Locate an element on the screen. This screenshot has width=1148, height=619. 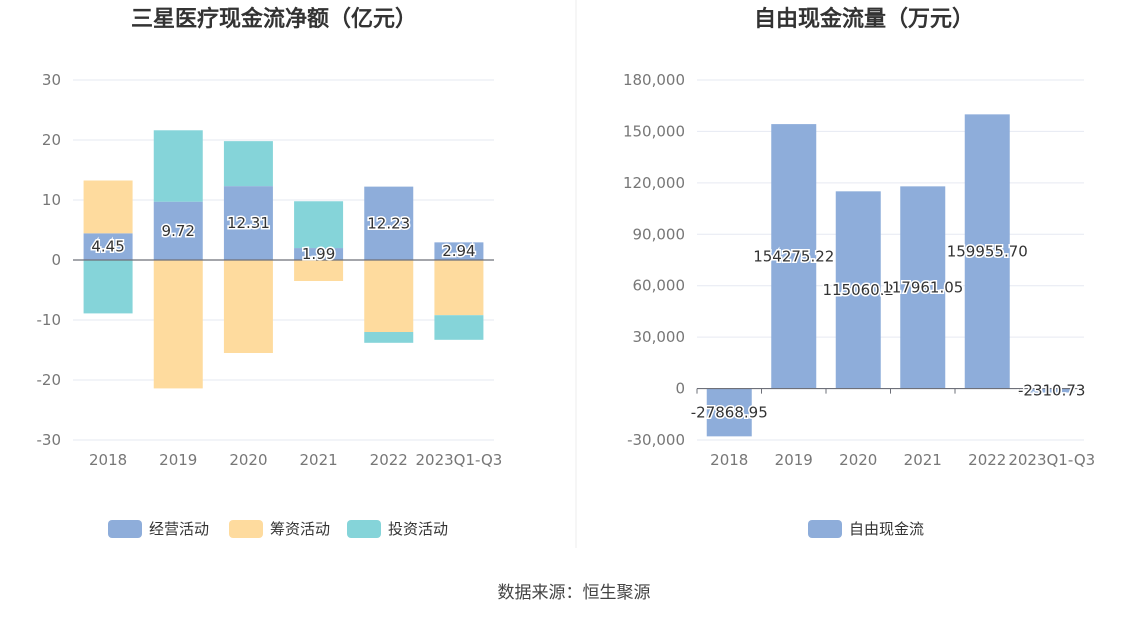
data-label: 12.31 is located at coordinates (248, 223).